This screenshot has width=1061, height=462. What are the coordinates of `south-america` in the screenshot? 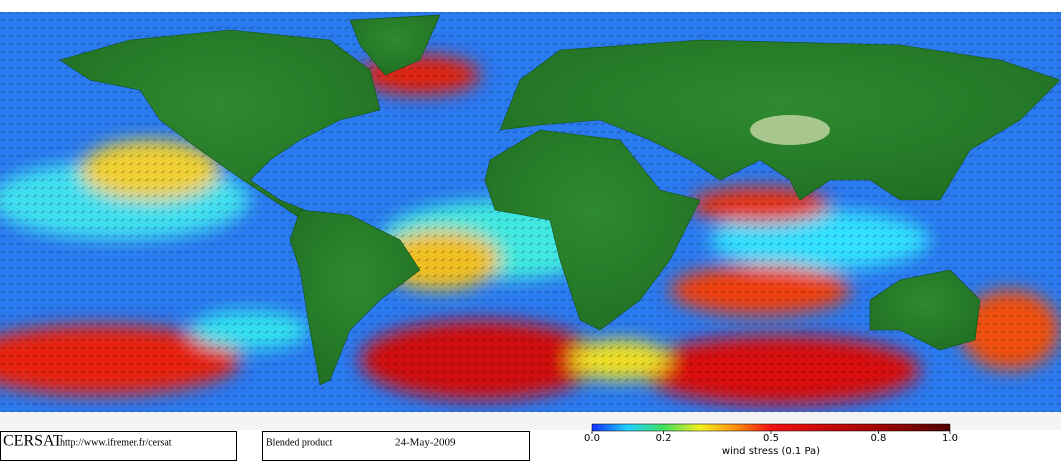 It's located at (355, 297).